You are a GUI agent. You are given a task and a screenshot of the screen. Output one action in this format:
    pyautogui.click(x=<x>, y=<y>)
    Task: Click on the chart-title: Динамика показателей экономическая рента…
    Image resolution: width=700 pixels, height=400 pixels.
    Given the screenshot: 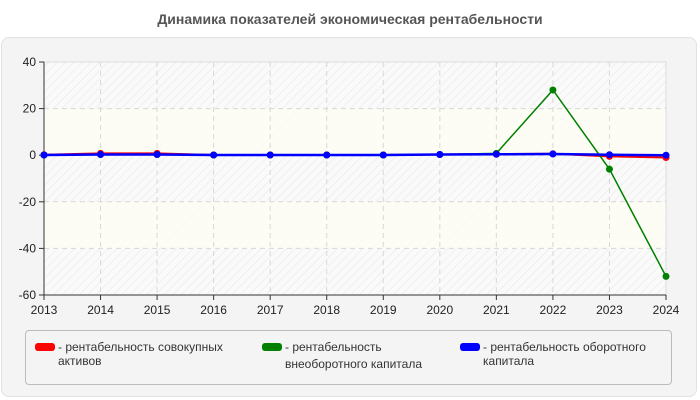 What is the action you would take?
    pyautogui.click(x=350, y=19)
    